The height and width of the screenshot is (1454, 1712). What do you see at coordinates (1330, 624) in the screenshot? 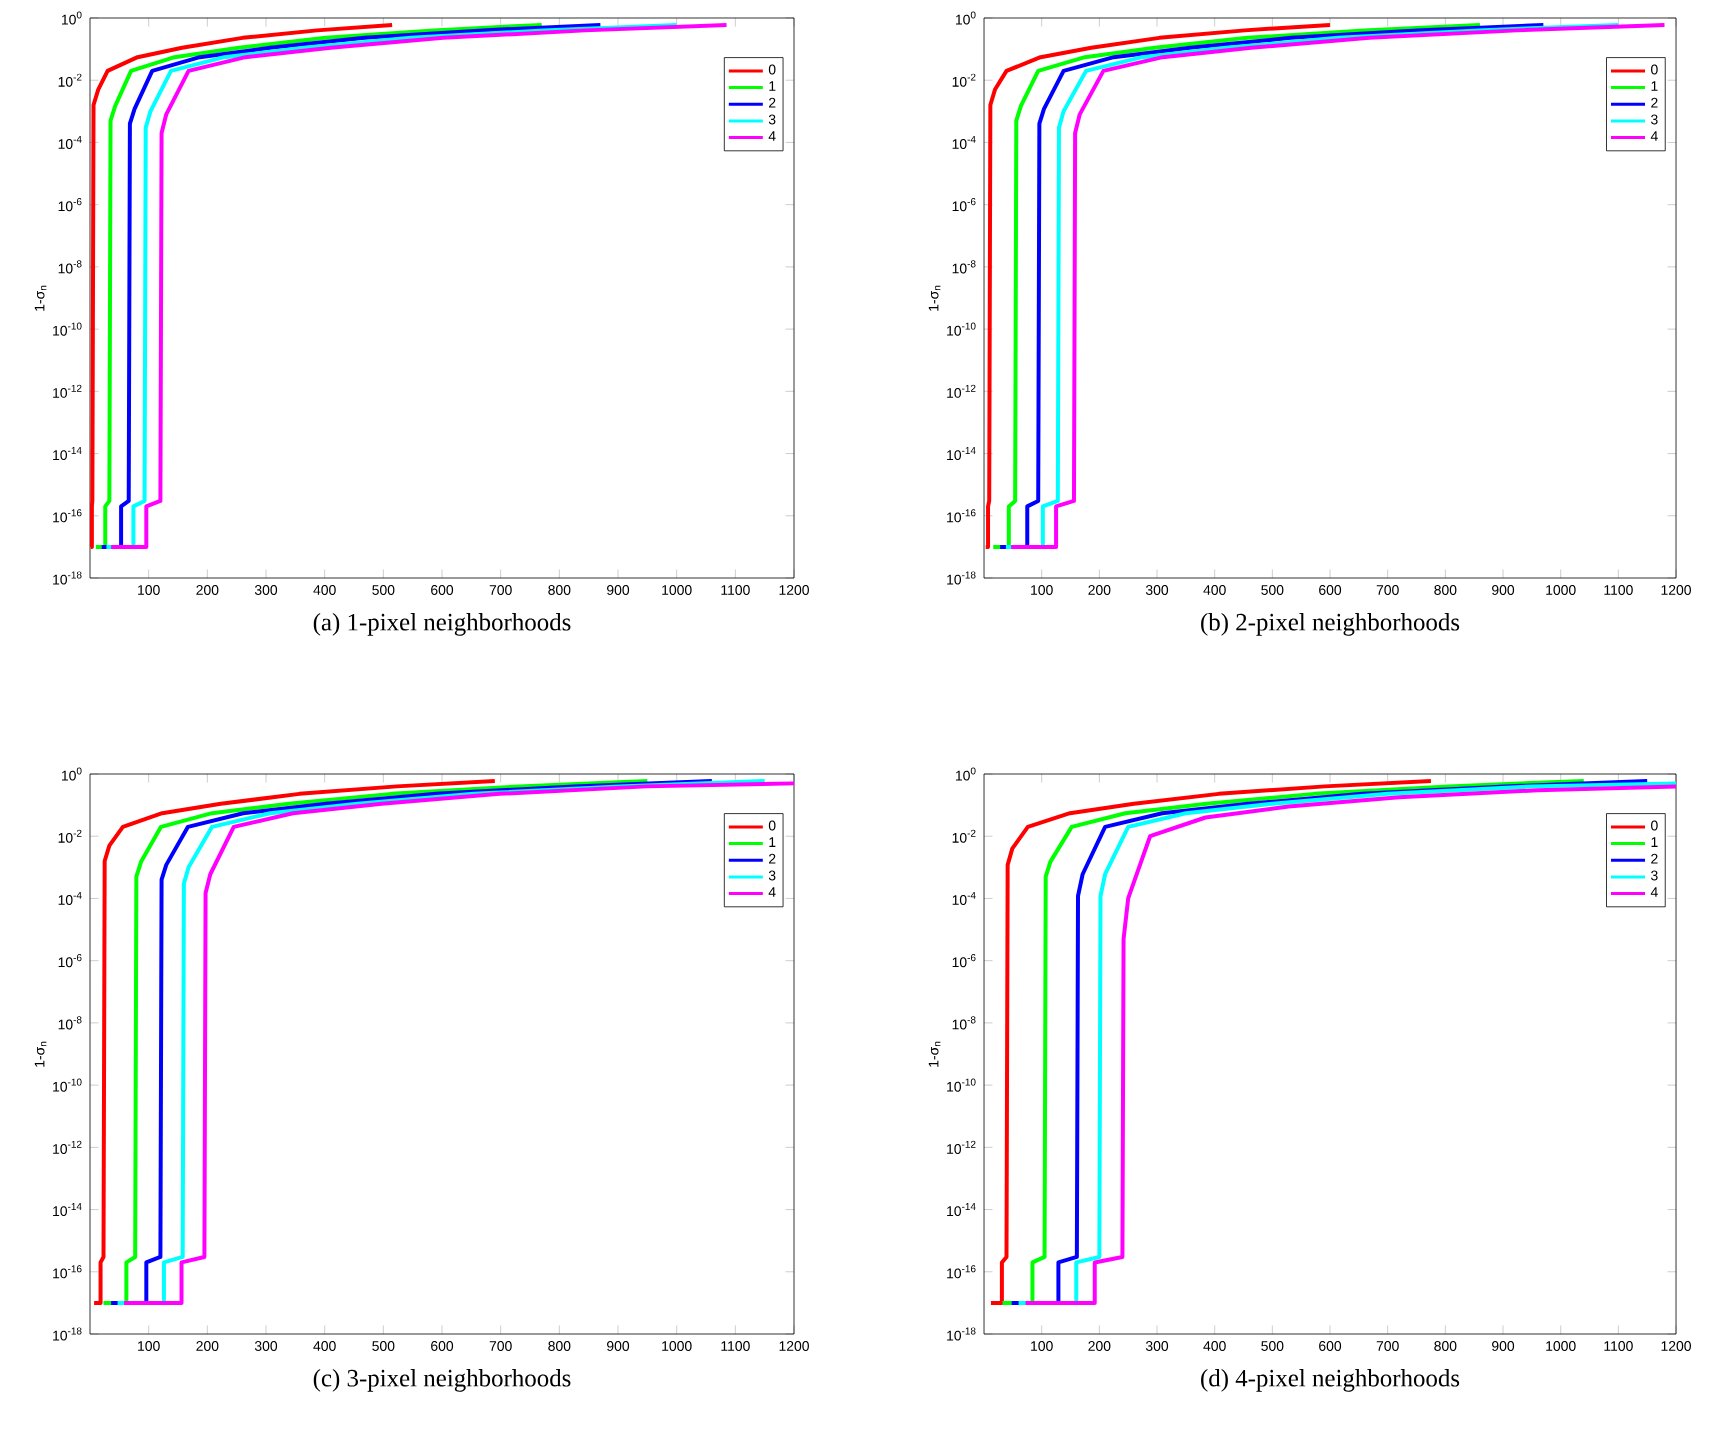
I see `text: (b) 2-pixel neighborhoods` at bounding box center [1330, 624].